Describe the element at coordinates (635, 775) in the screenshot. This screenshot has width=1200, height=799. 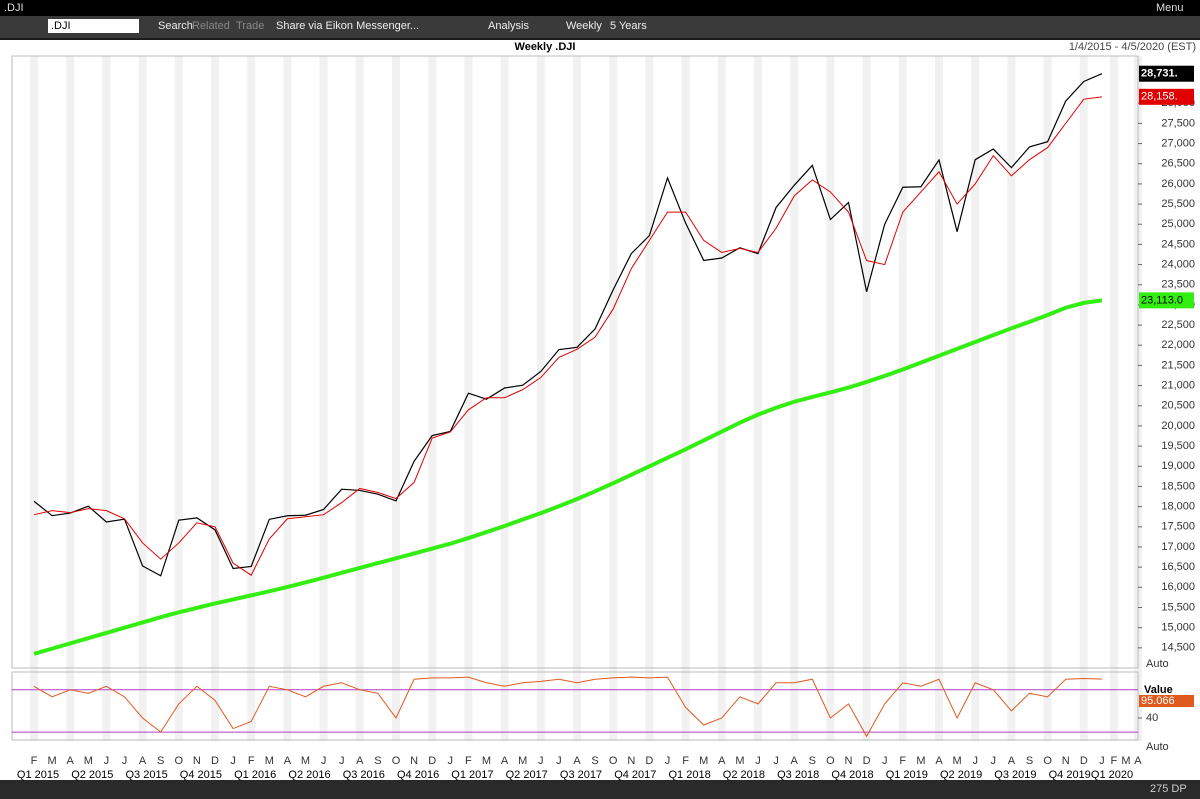
I see `quarter-label: Q4 2017` at that location.